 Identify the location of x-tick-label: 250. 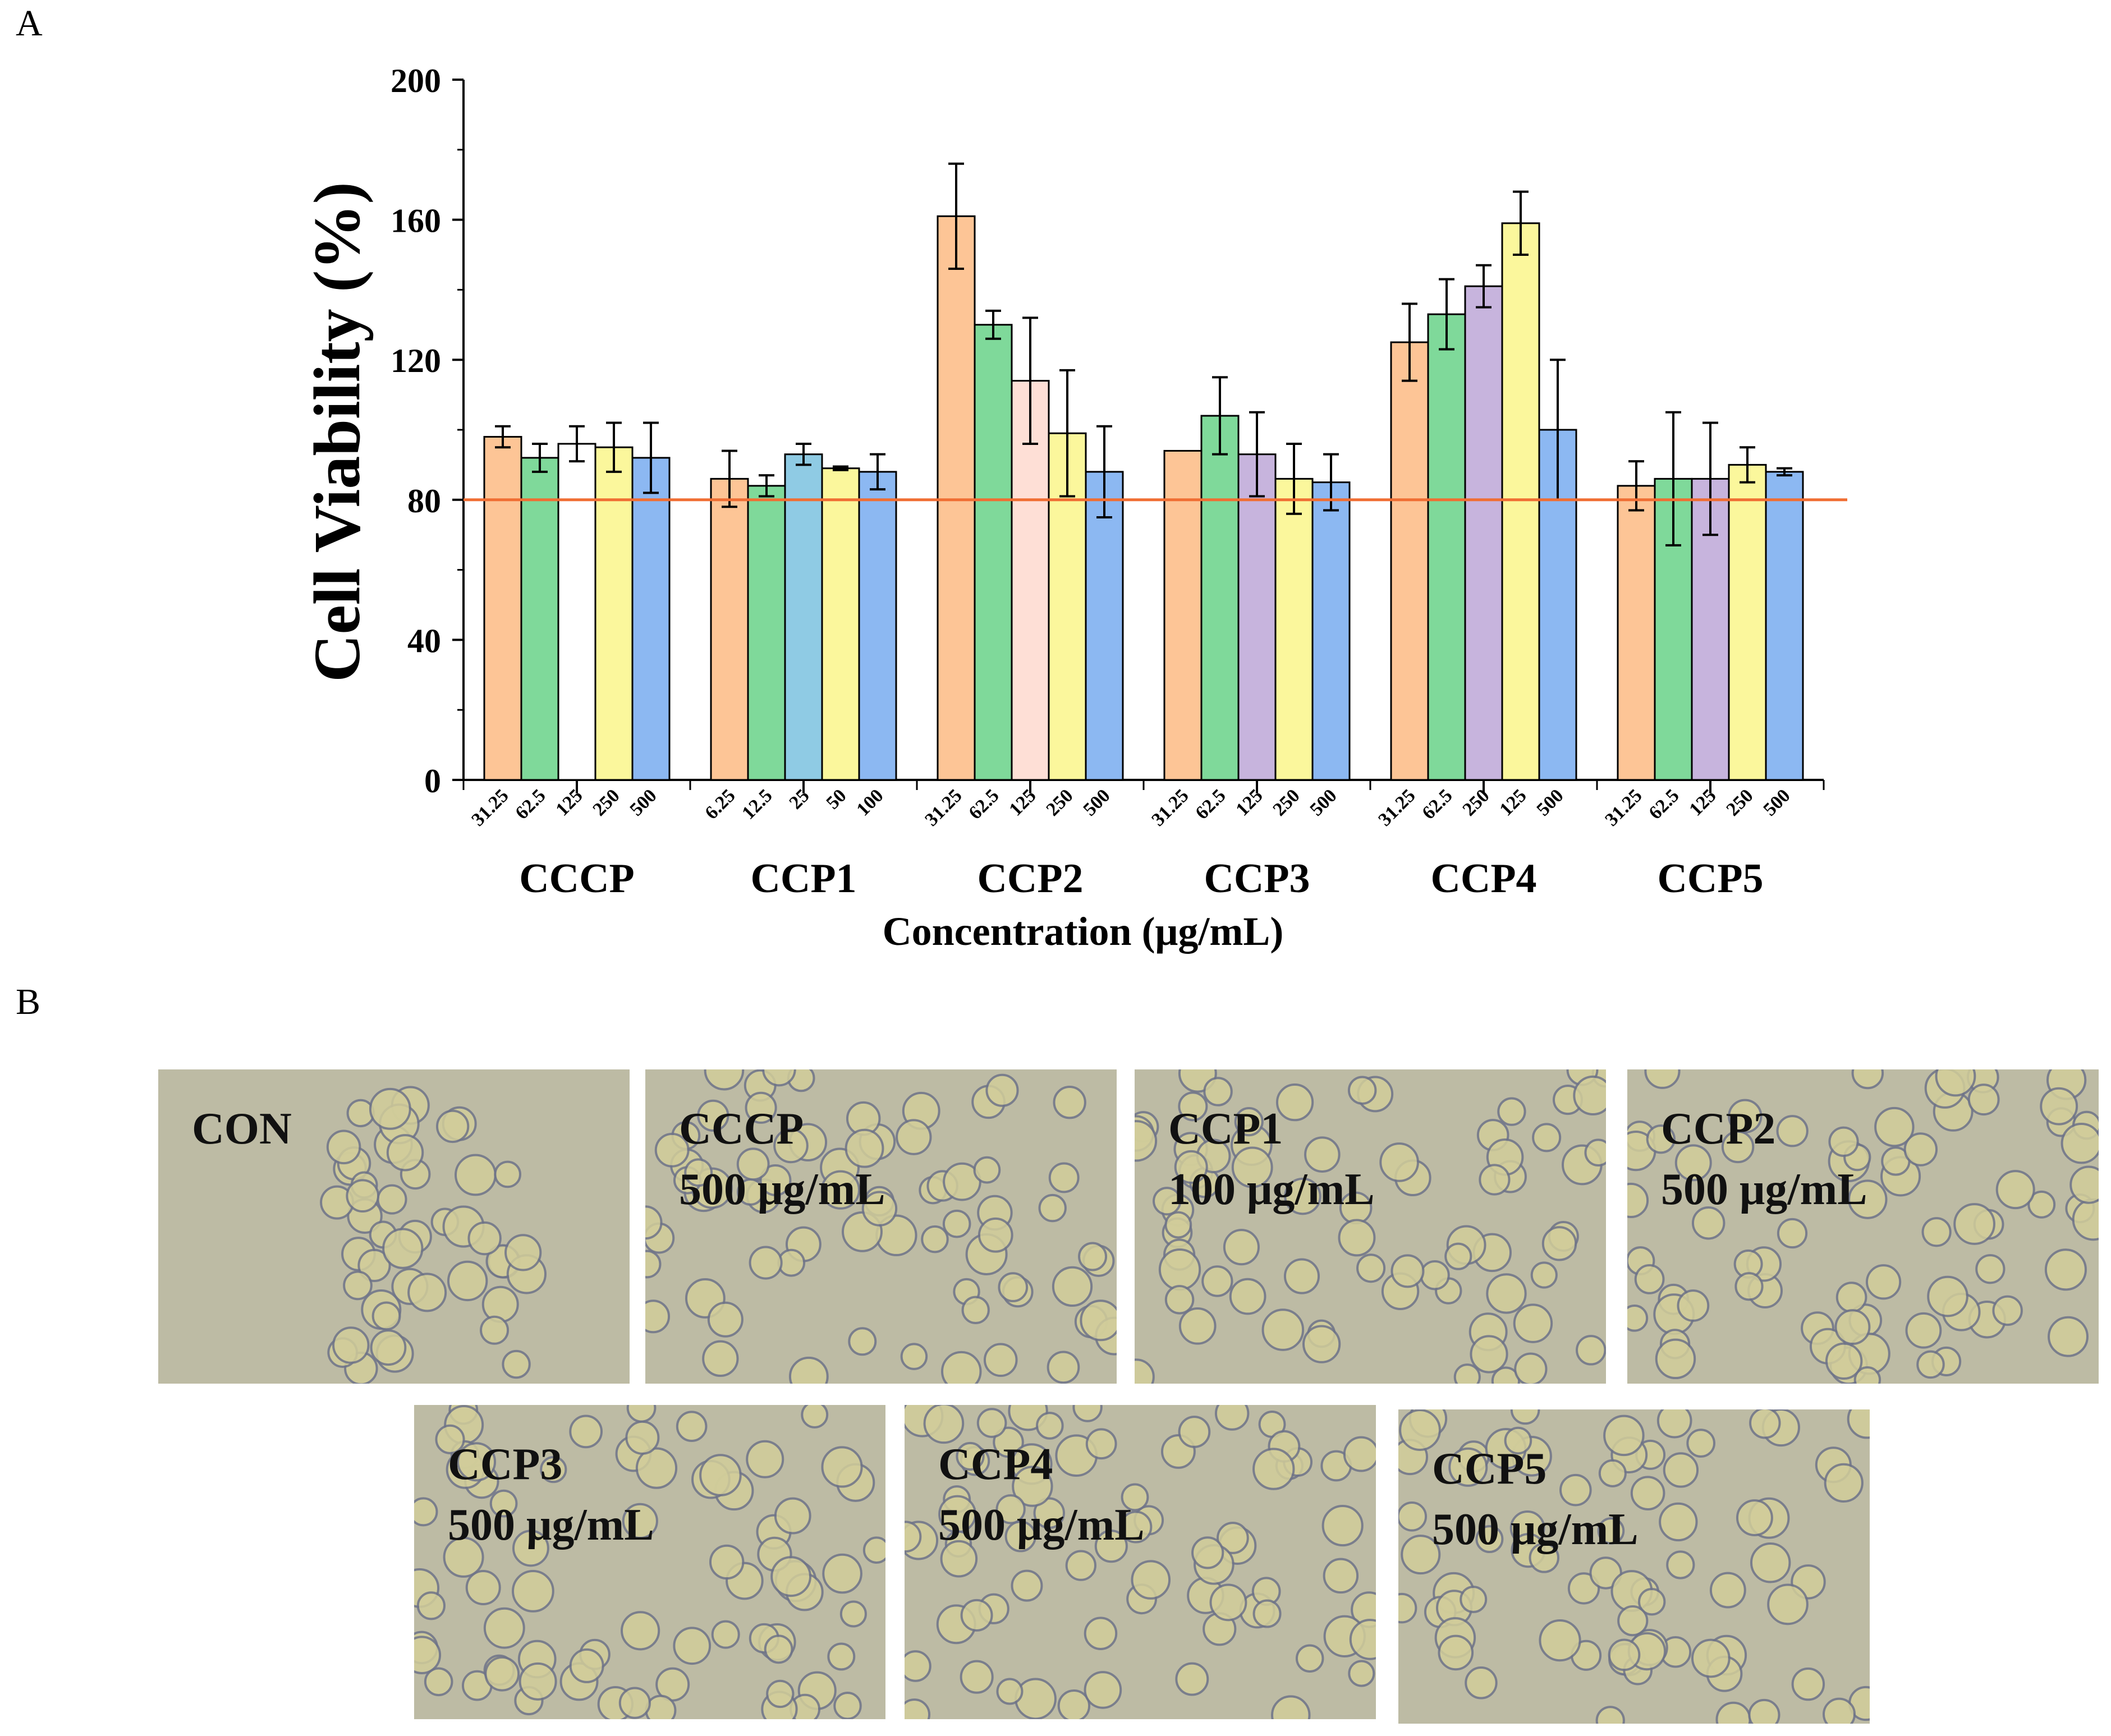
(1059, 802).